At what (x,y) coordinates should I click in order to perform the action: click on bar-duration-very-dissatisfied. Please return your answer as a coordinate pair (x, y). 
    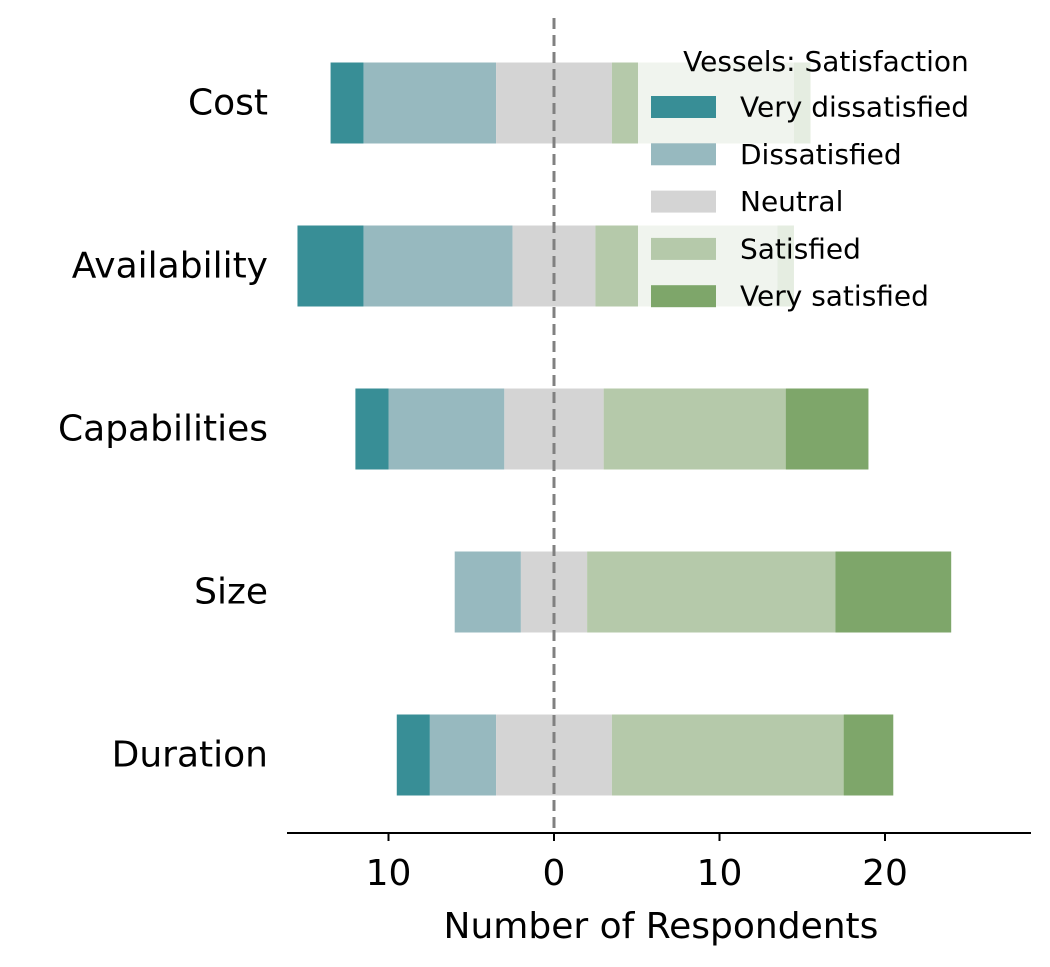
    Looking at the image, I should click on (413, 755).